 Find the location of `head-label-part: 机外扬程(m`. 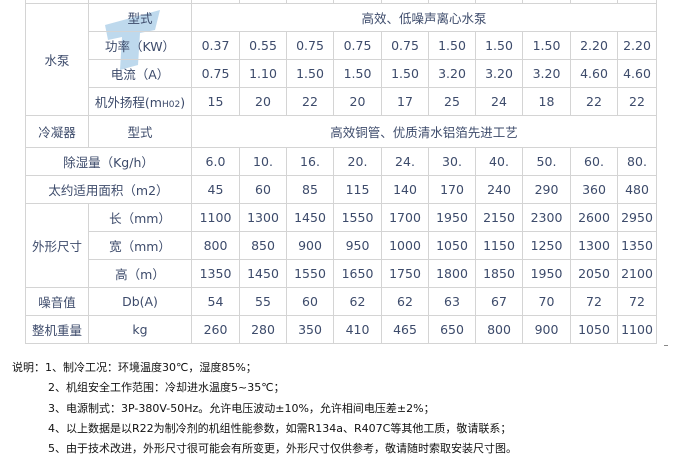

head-label-part: 机外扬程(m is located at coordinates (128, 102).